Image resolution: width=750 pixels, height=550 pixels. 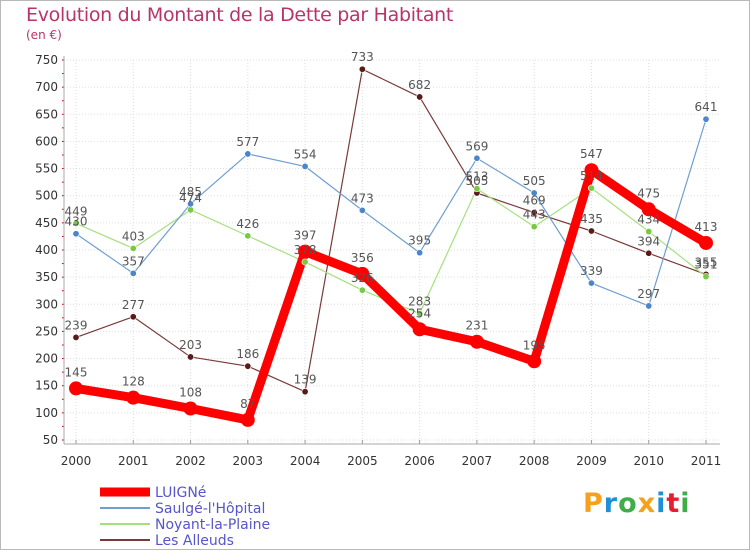 I want to click on data-label: 403, so click(x=133, y=236).